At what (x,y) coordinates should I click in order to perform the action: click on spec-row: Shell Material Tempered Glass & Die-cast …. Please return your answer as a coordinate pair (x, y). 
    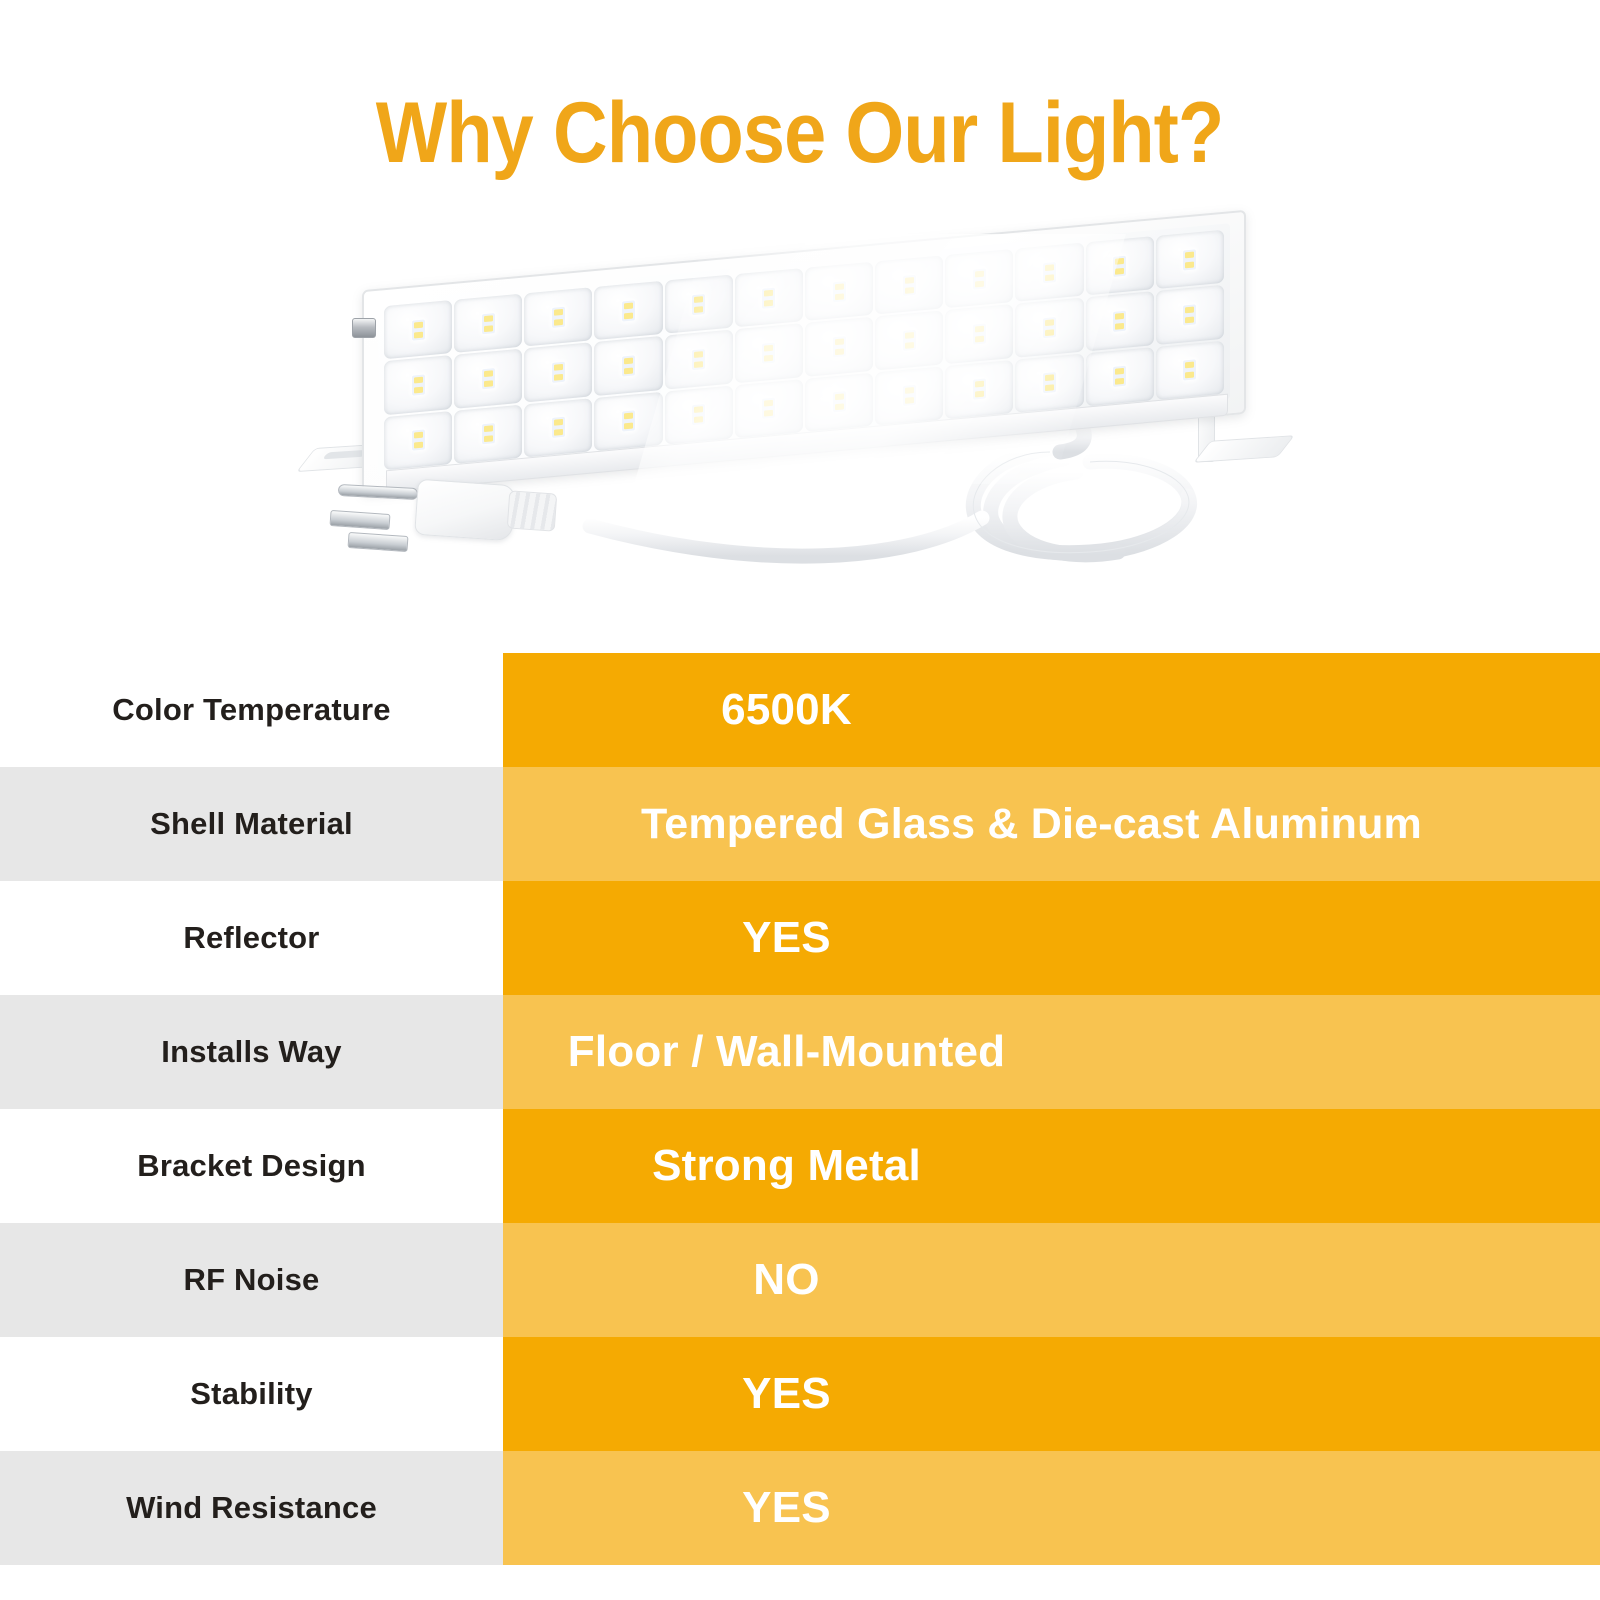
    Looking at the image, I should click on (800, 824).